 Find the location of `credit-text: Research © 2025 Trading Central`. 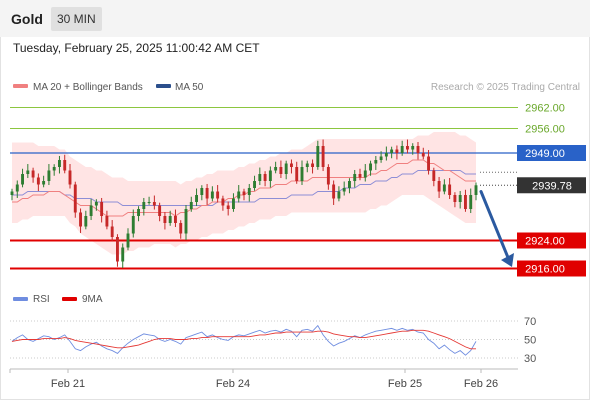

credit-text: Research © 2025 Trading Central is located at coordinates (505, 87).